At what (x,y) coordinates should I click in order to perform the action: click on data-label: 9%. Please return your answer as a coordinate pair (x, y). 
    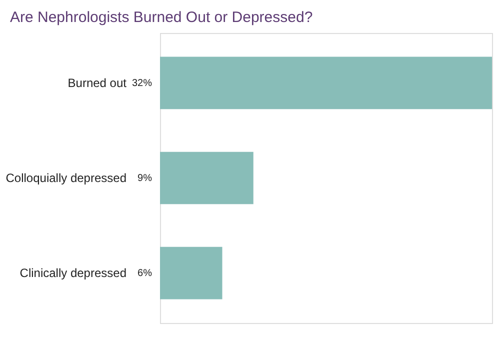
    Looking at the image, I should click on (145, 178).